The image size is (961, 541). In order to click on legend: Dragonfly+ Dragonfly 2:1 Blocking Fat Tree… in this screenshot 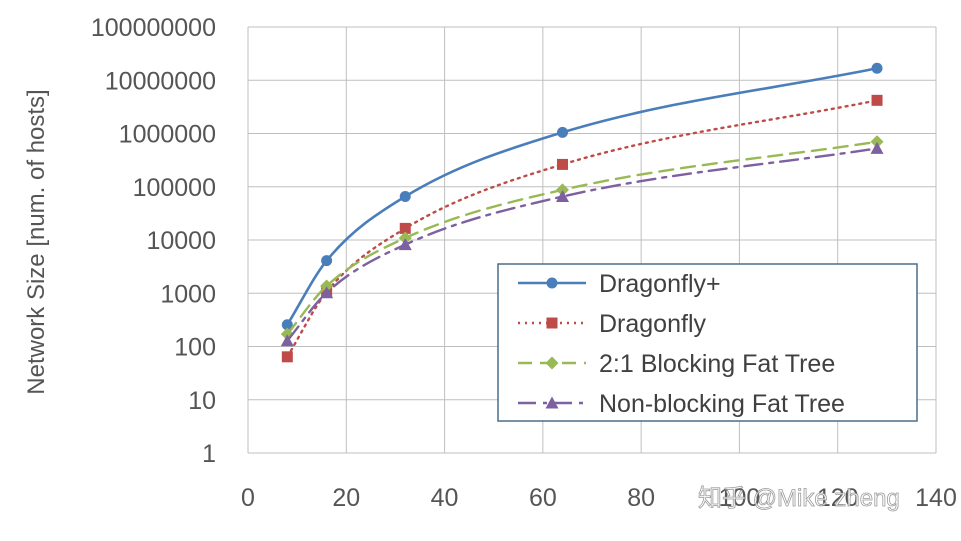, I will do `click(707, 342)`.